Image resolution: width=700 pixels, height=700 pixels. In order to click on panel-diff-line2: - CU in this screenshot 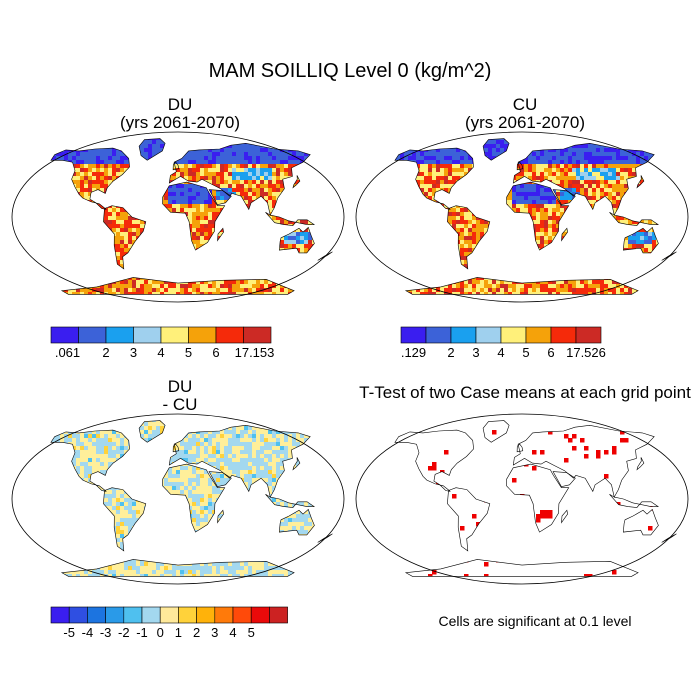, I will do `click(180, 404)`.